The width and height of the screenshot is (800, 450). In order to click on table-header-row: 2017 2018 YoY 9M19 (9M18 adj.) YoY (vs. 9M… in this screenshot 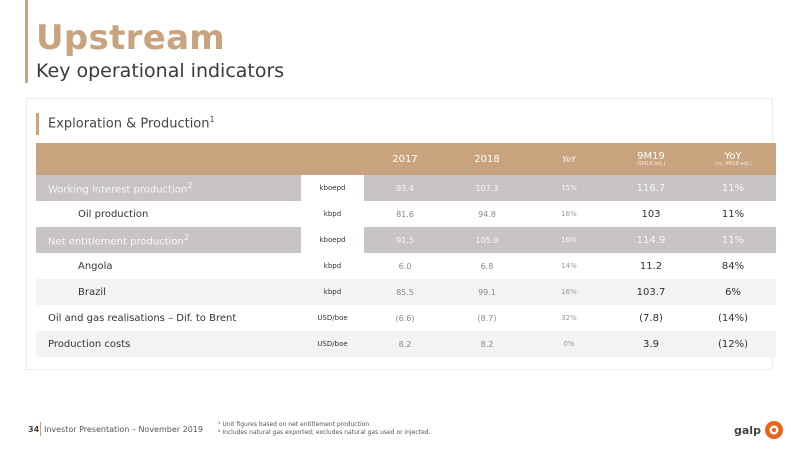, I will do `click(406, 159)`.